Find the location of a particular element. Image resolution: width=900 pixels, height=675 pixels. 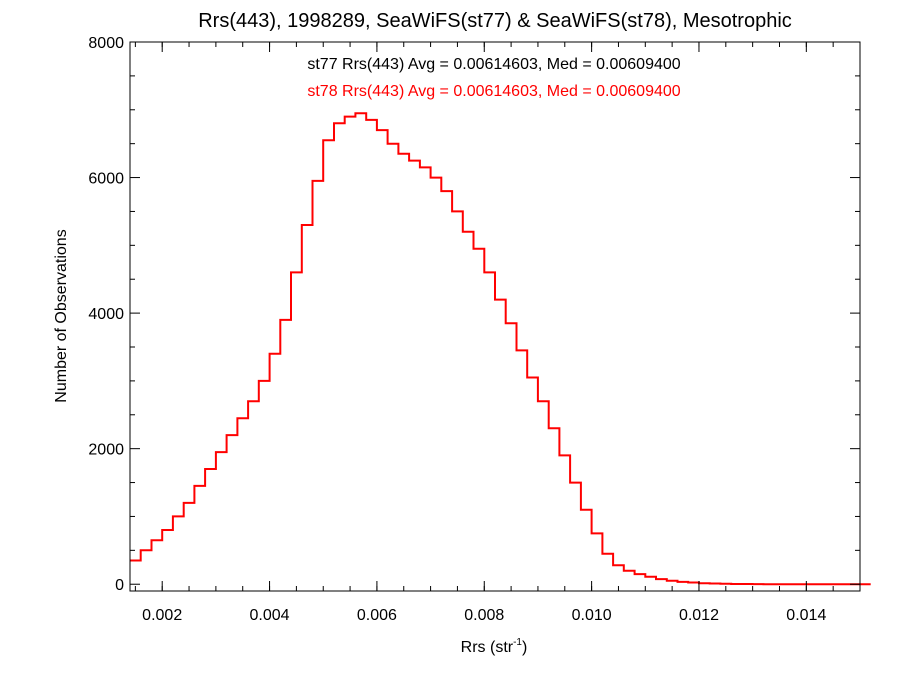

x-tick-label: 0.002 is located at coordinates (162, 615).